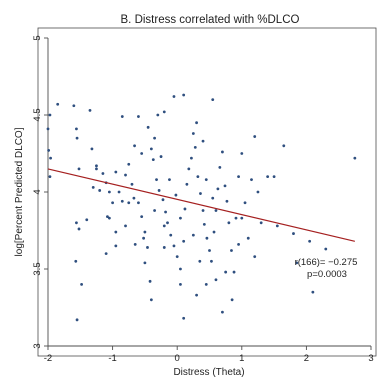 The height and width of the screenshot is (379, 384). Describe the element at coordinates (48, 358) in the screenshot. I see `x-tick-label: -2` at that location.